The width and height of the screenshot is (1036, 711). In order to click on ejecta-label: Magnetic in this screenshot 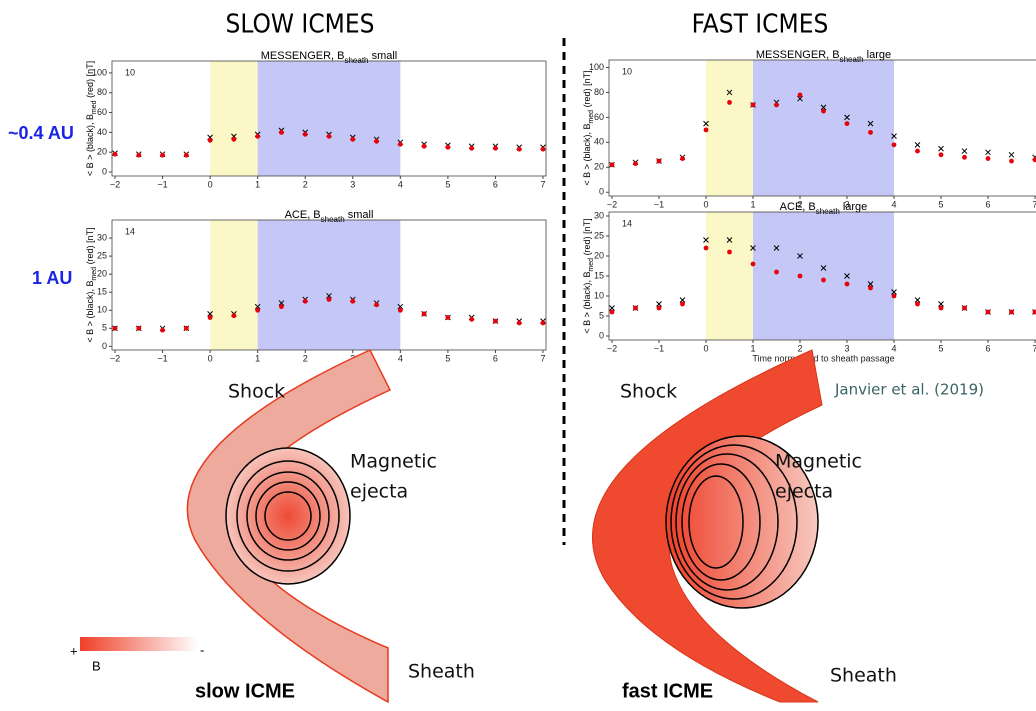, I will do `click(393, 462)`.